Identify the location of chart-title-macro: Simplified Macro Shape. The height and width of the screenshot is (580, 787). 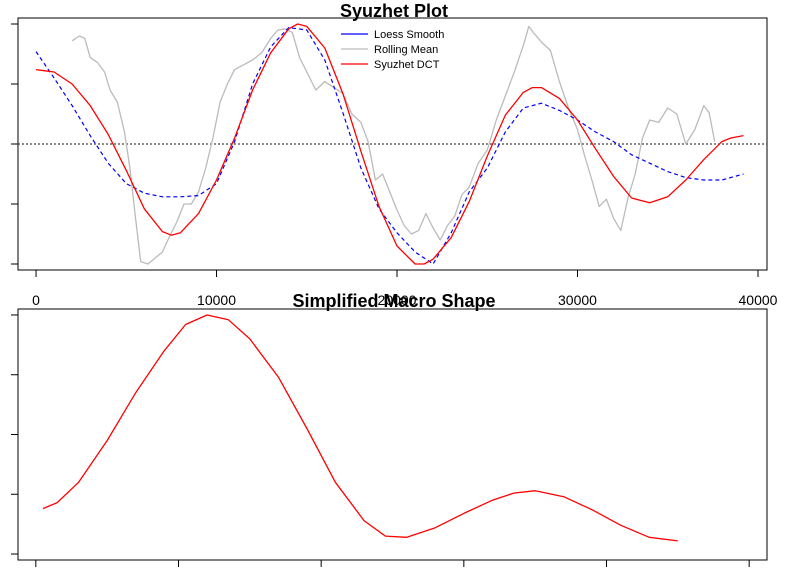
(393, 301).